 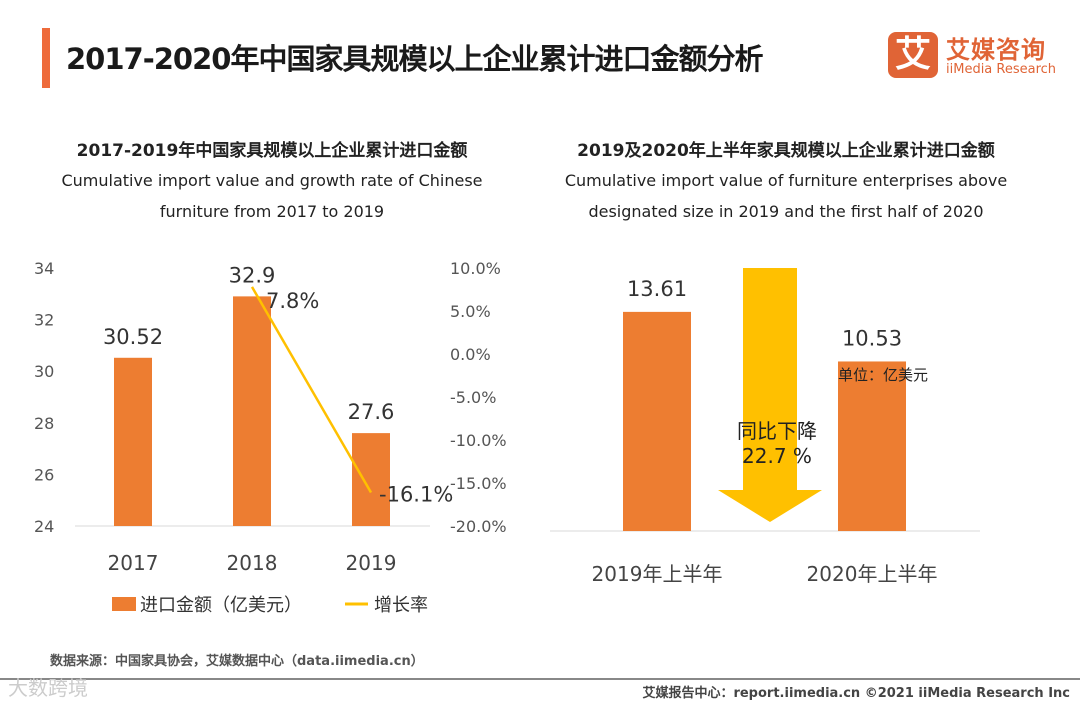 What do you see at coordinates (470, 354) in the screenshot?
I see `right-y-tick: 0.0%` at bounding box center [470, 354].